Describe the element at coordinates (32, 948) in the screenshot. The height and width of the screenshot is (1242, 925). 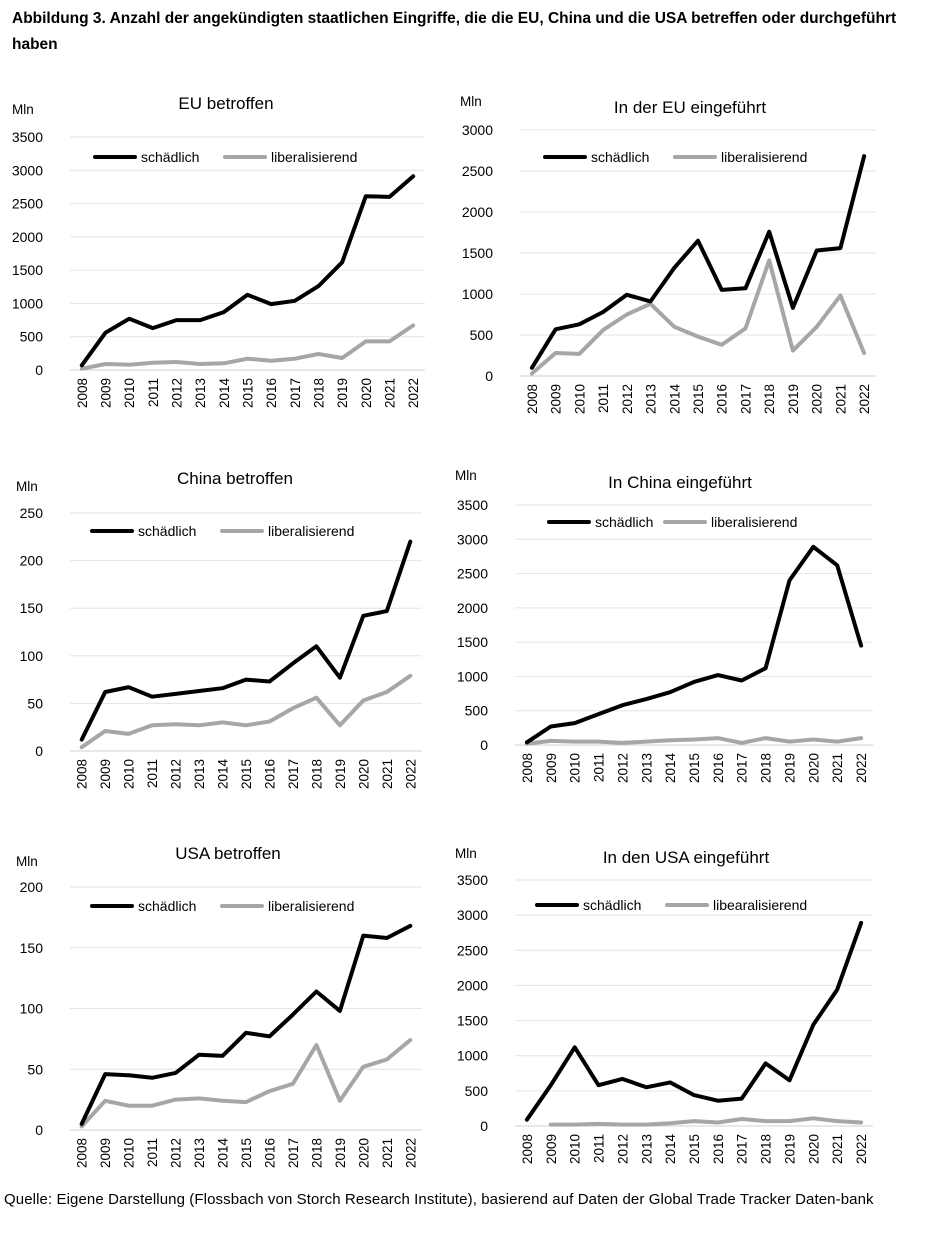
I see `y-tick-label: 150` at that location.